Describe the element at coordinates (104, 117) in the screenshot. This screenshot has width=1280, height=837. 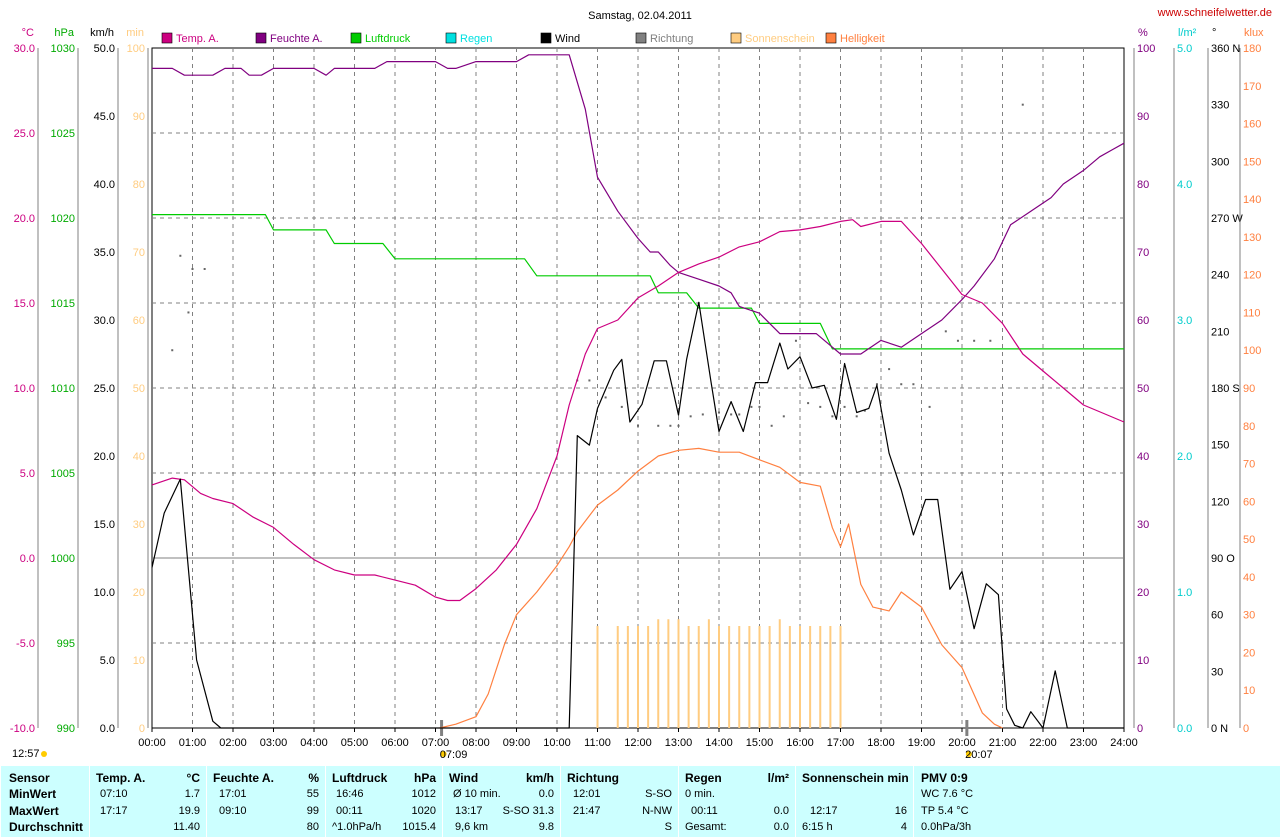
I see `left-axis-tick: 45.0` at that location.